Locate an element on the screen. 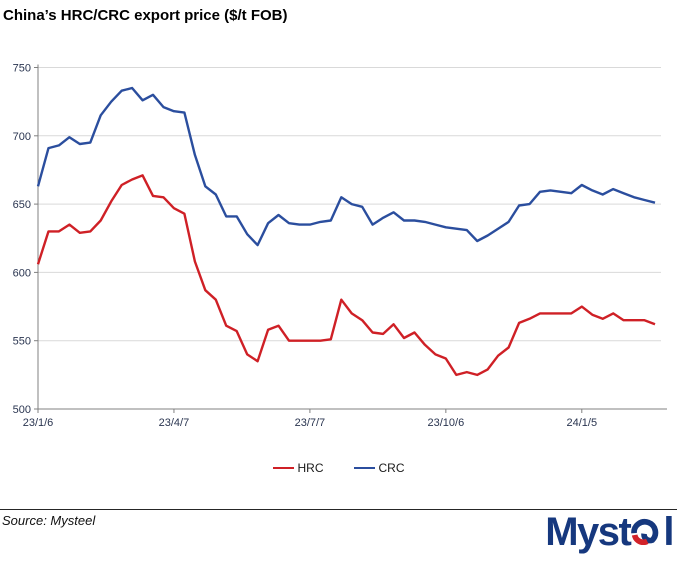  source-note: Source: Mysteel is located at coordinates (49, 520).